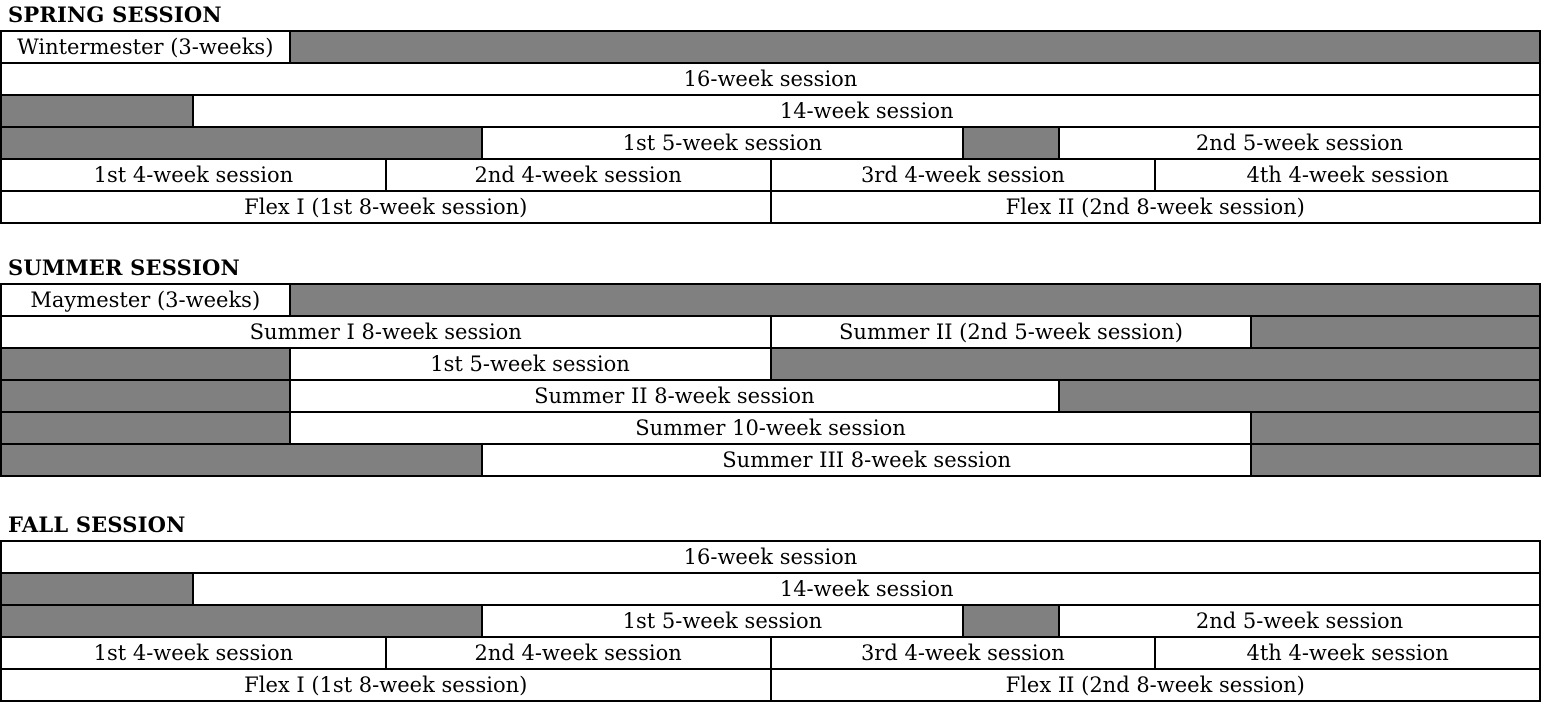 The width and height of the screenshot is (1547, 707). Describe the element at coordinates (866, 460) in the screenshot. I see `session-cell-summer-iii-8-week-session: Summer III 8-week session` at that location.